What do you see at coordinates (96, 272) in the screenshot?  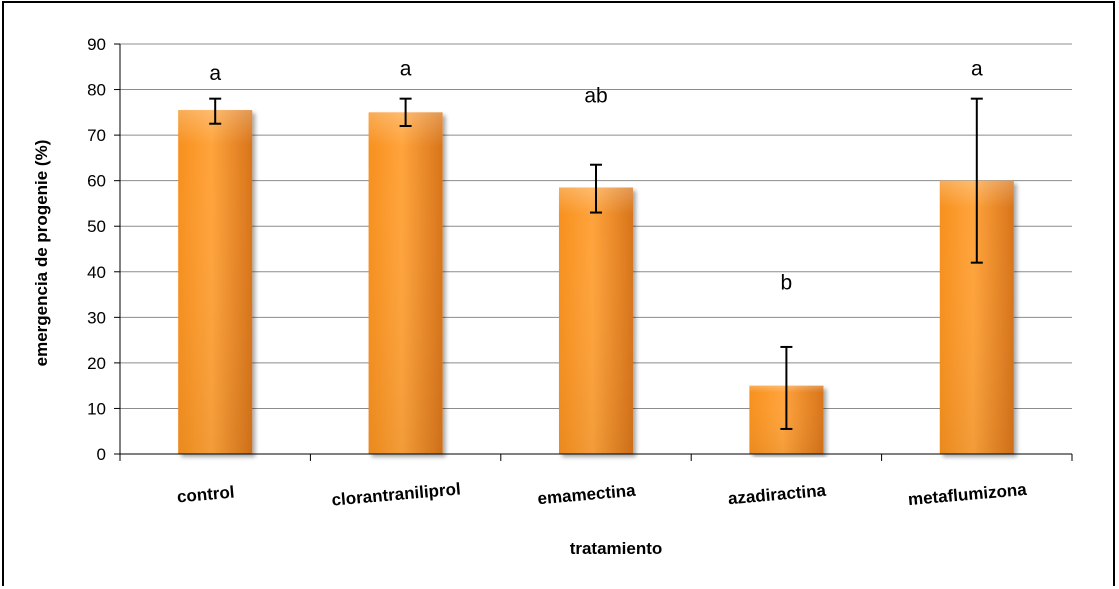 I see `y-tick-label: 40` at bounding box center [96, 272].